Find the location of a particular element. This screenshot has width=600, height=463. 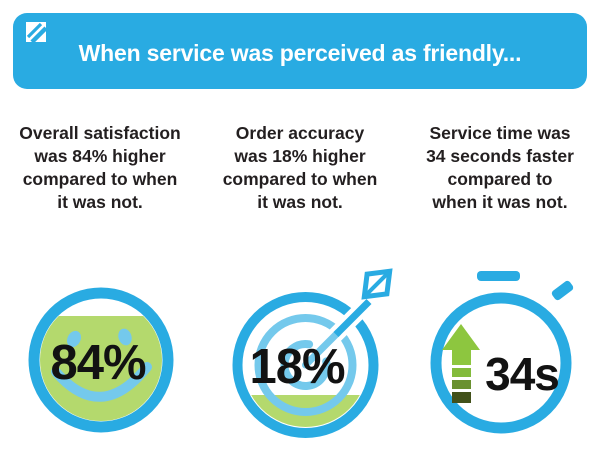

smiley-face-gauge-icon: 84% is located at coordinates (101, 360).